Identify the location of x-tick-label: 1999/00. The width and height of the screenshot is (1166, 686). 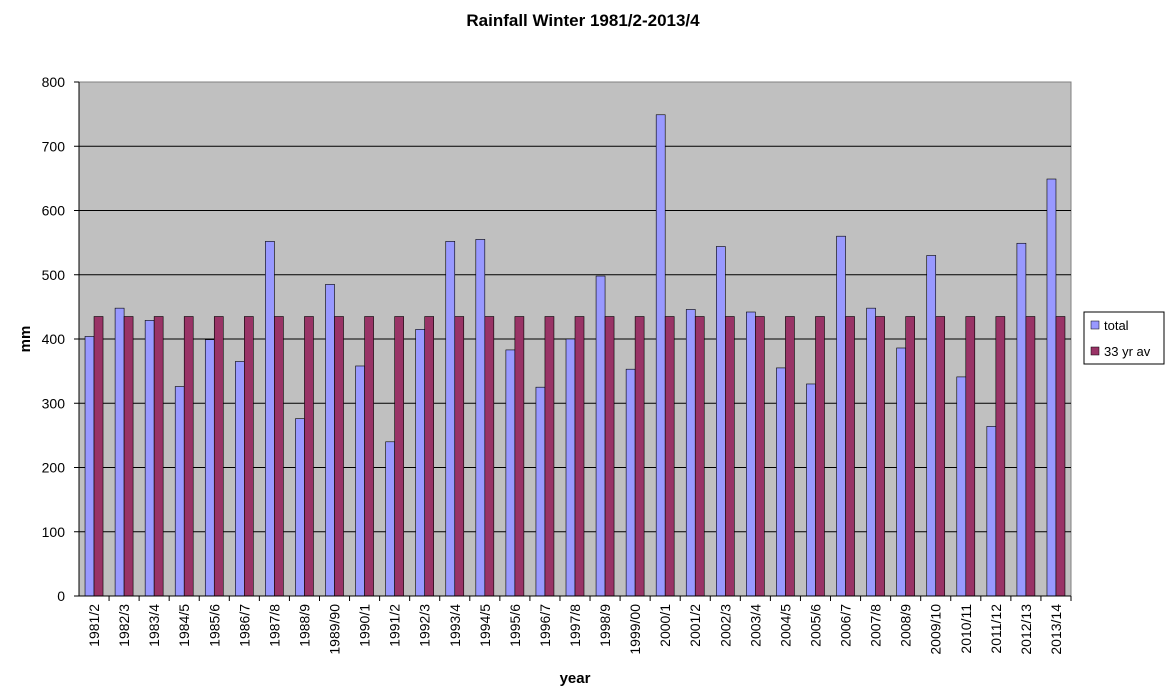
(635, 629).